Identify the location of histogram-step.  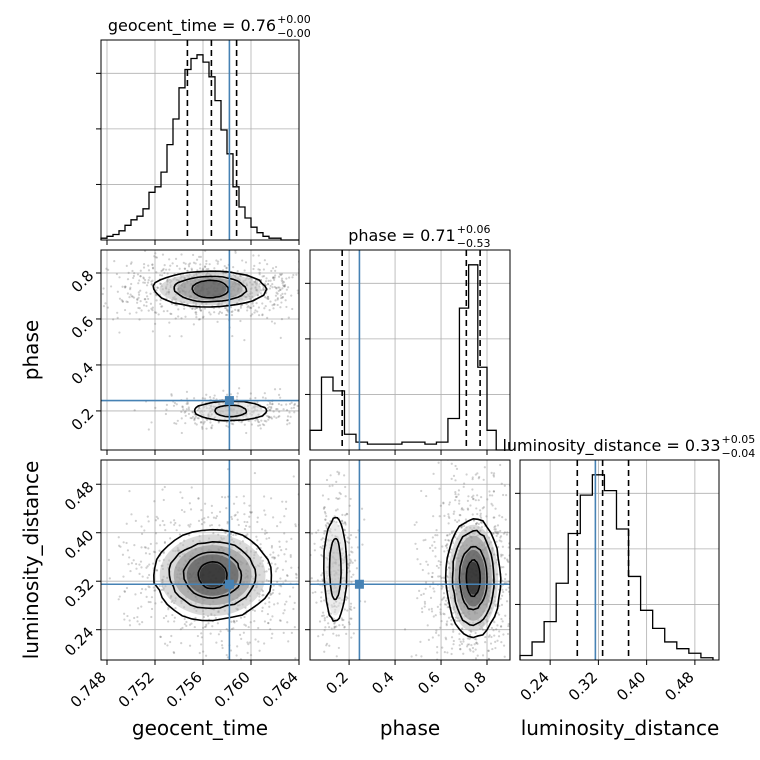
(616, 567).